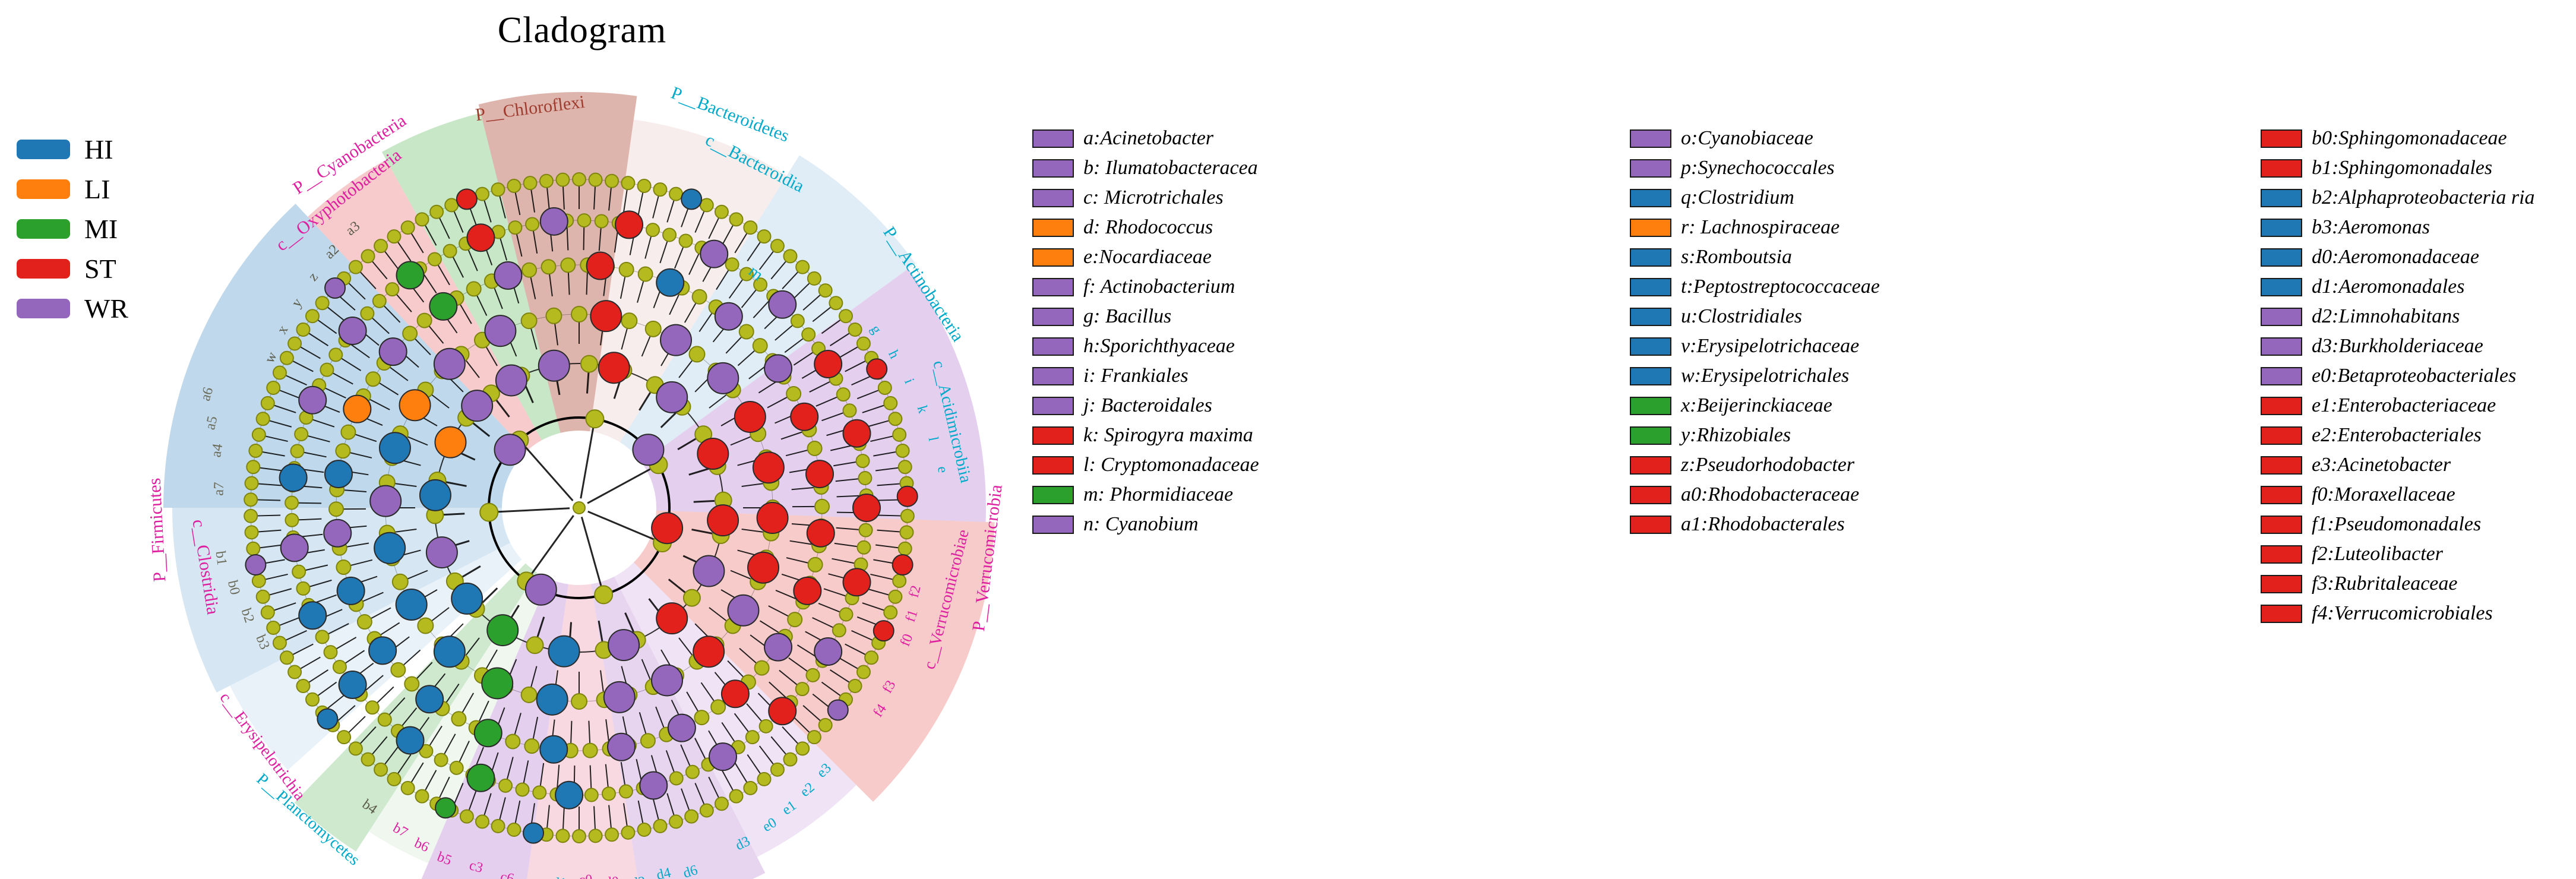 The height and width of the screenshot is (879, 2576). What do you see at coordinates (1755, 376) in the screenshot?
I see `taxa-legend-entry: w:Erysipelotrichales` at bounding box center [1755, 376].